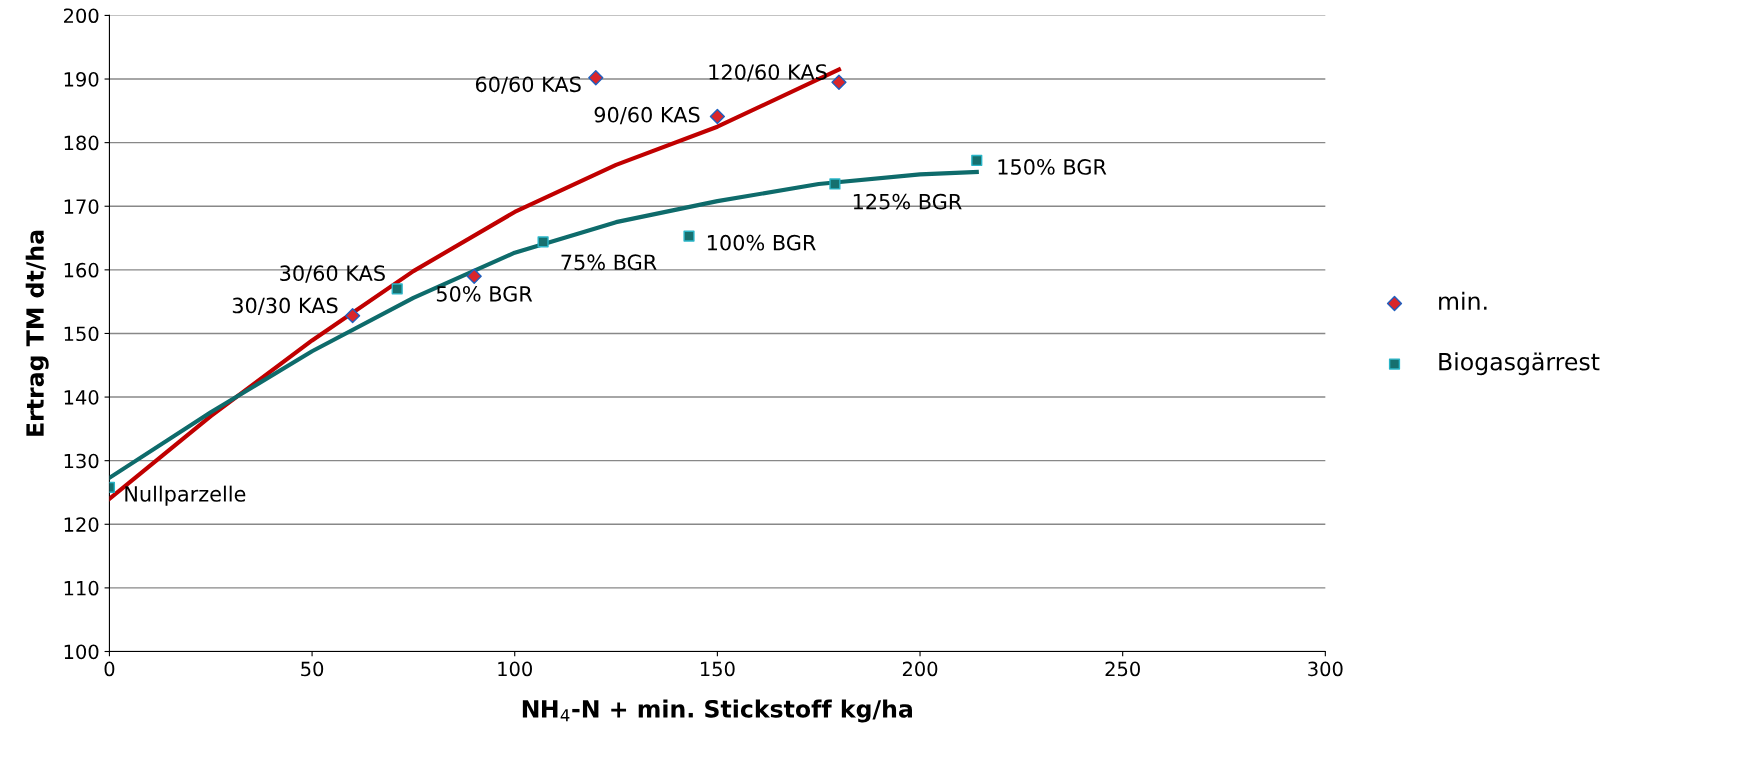 The height and width of the screenshot is (771, 1737). I want to click on annotation: 30/30 KAS, so click(285, 306).